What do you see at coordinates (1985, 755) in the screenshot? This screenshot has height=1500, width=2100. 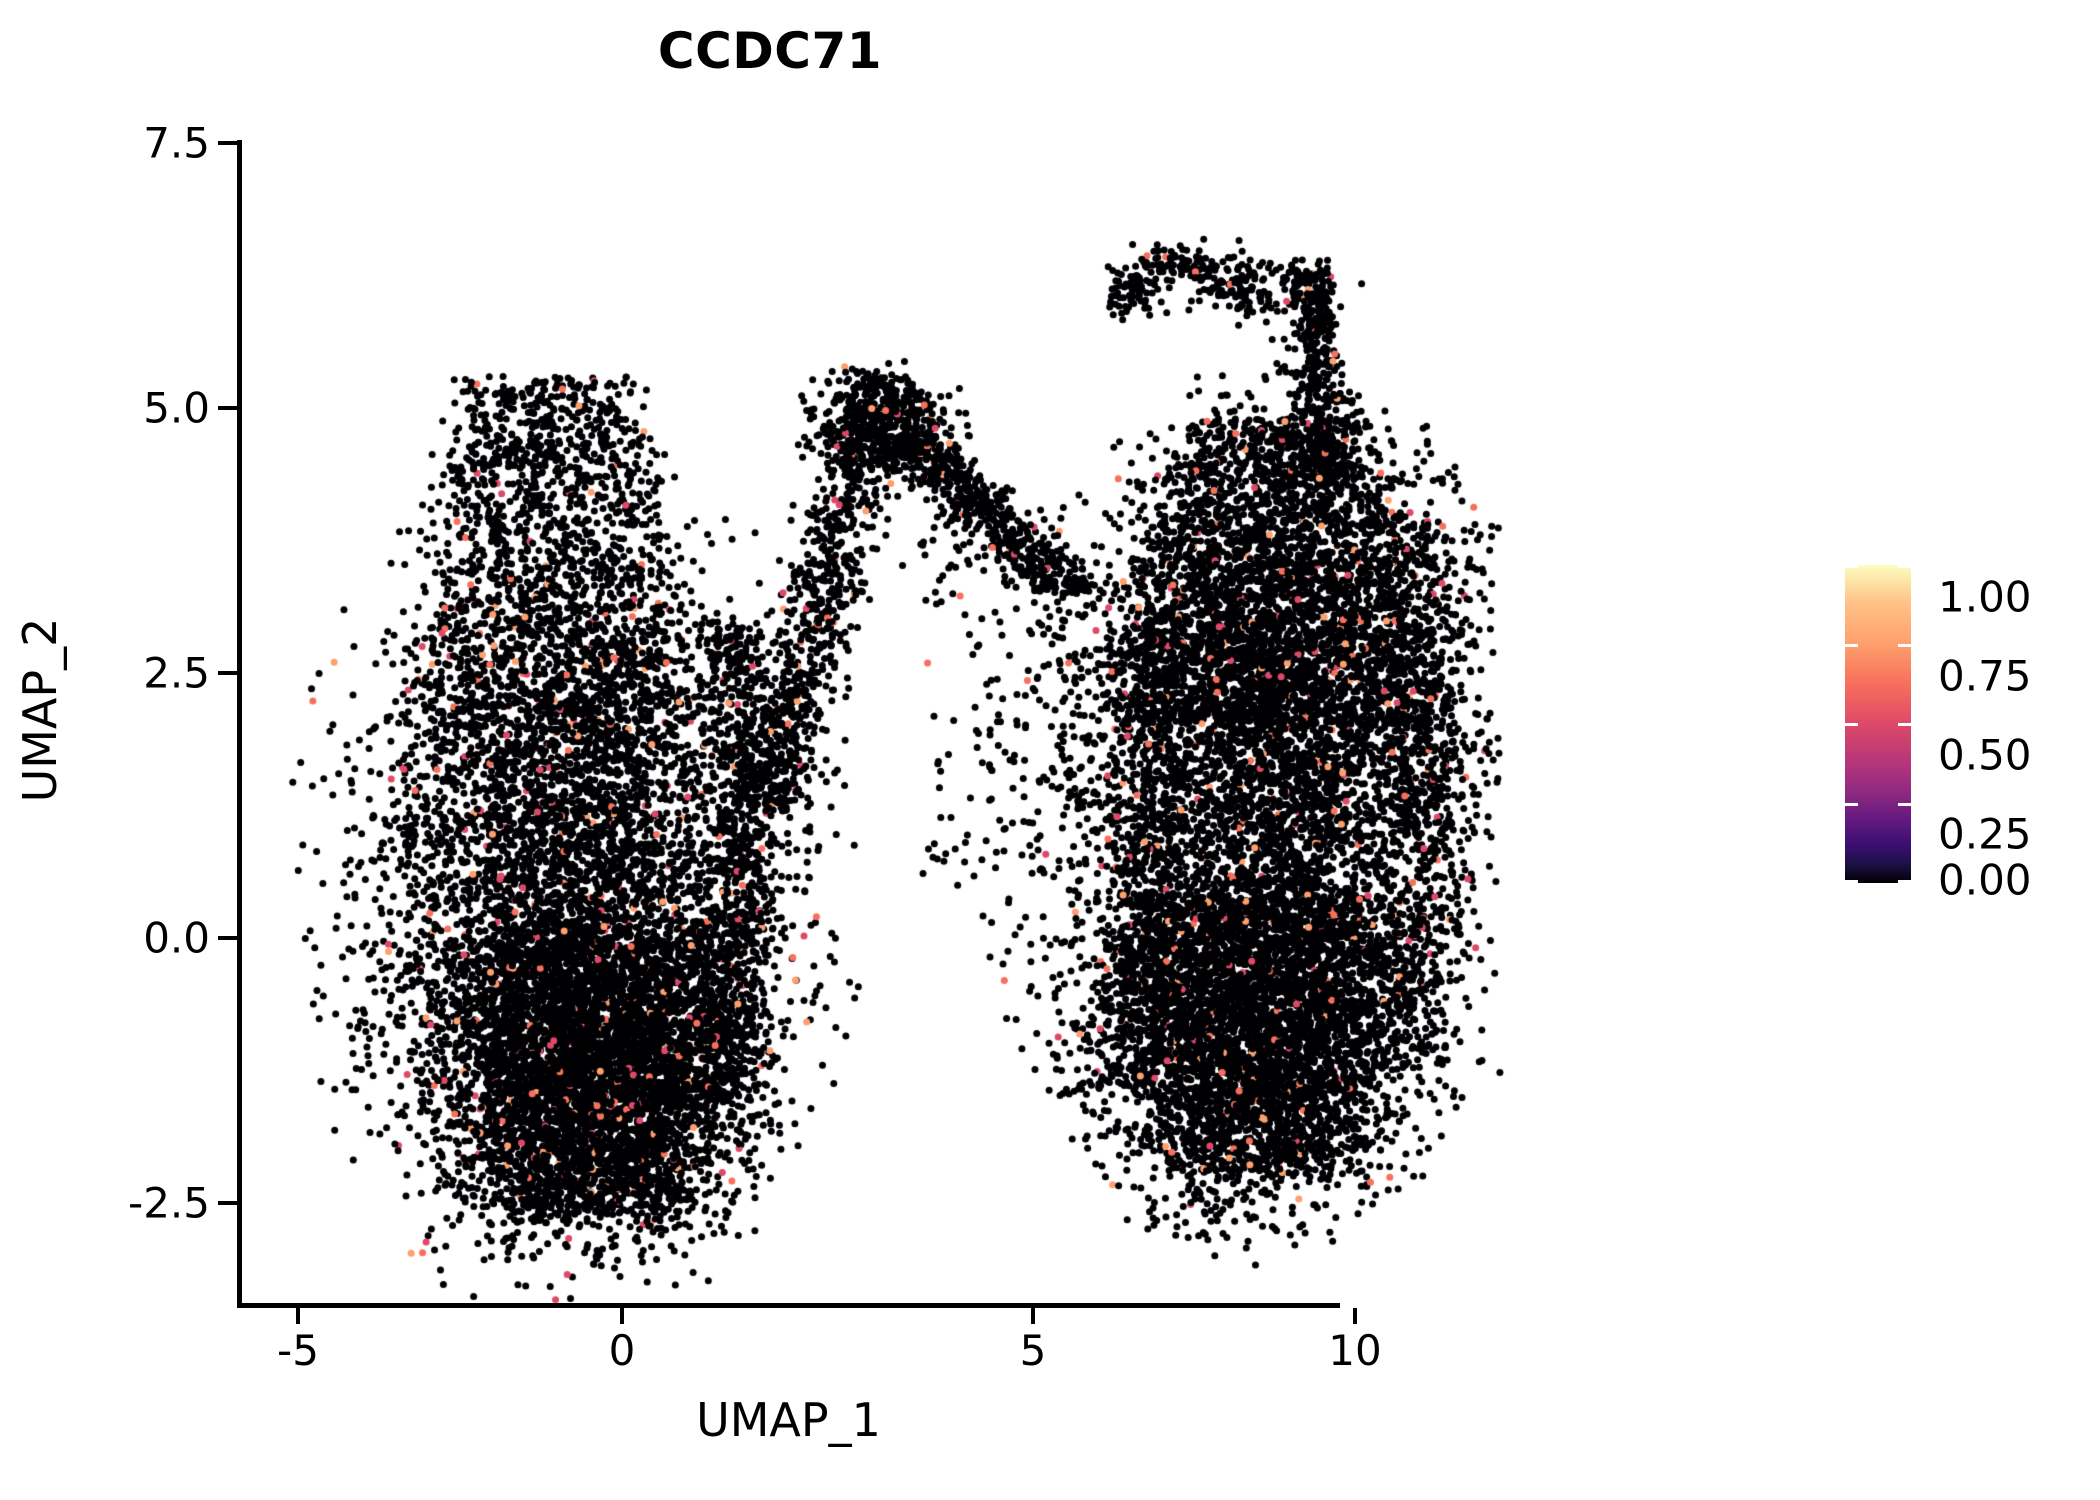 I see `colorbar-tick-label: 0.50` at bounding box center [1985, 755].